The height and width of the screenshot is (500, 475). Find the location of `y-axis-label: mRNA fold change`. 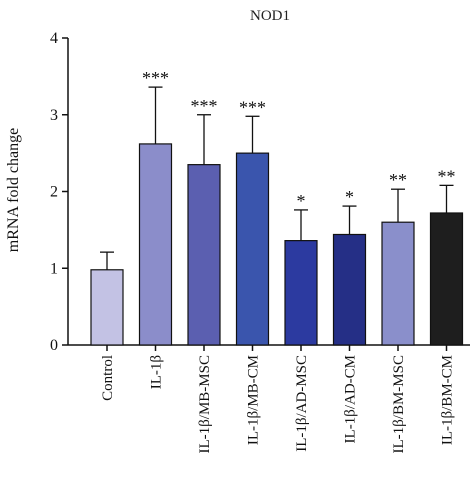

y-axis-label: mRNA fold change is located at coordinates (13, 190).